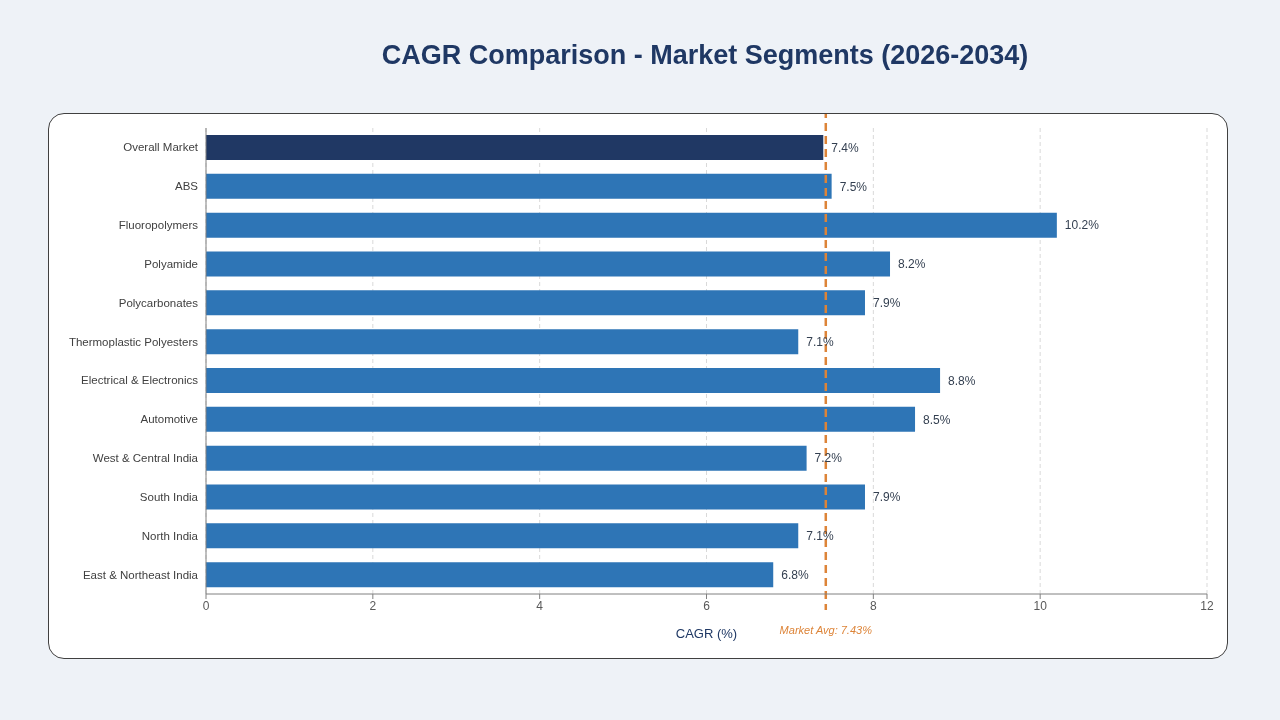  Describe the element at coordinates (1082, 225) in the screenshot. I see `data-label: 10.2%` at that location.